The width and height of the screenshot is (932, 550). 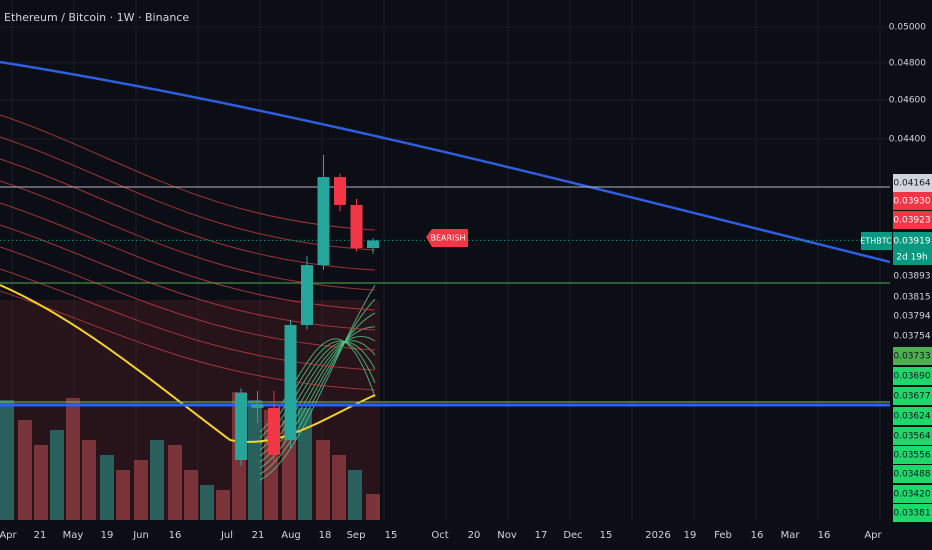 I want to click on price-tag-label: 0.03420, so click(x=911, y=495).